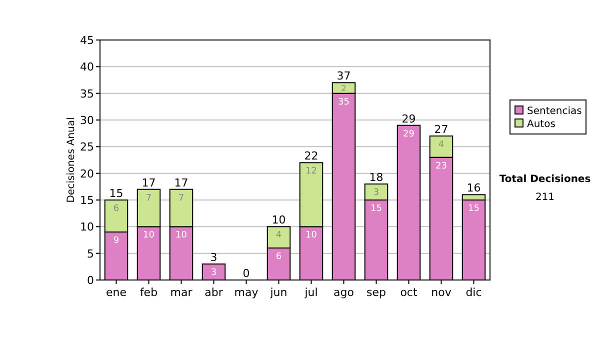  What do you see at coordinates (87, 147) in the screenshot?
I see `y-tick-label: 25` at bounding box center [87, 147].